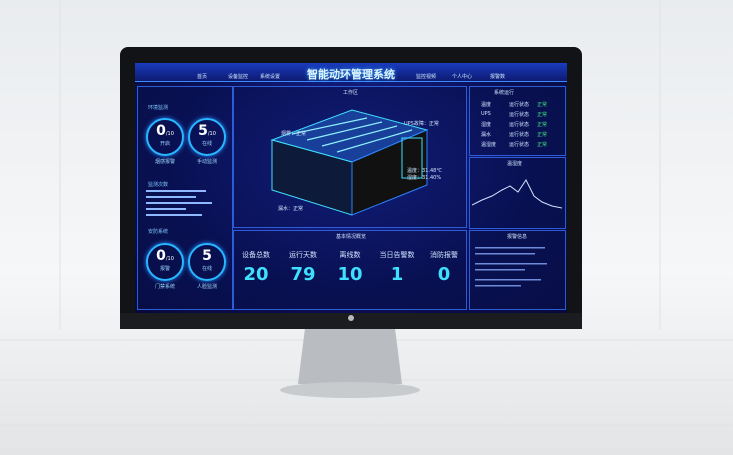 Image resolution: width=733 pixels, height=455 pixels. I want to click on stat-label: 设备总数, so click(256, 255).